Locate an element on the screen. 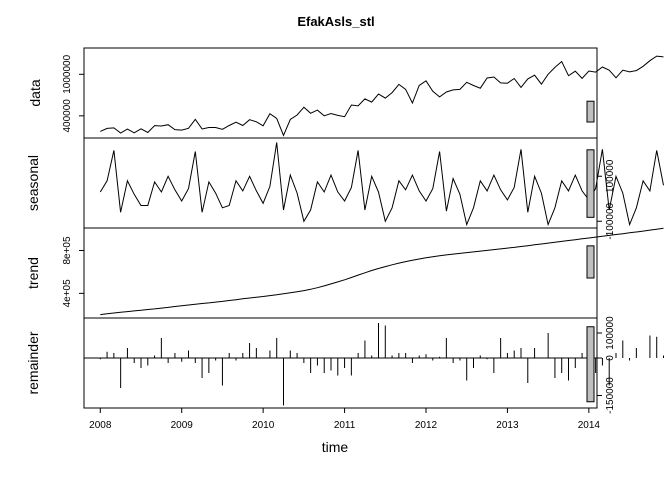 This screenshot has height=480, width=672. y-axis-title-remainder: remainder is located at coordinates (33, 362).